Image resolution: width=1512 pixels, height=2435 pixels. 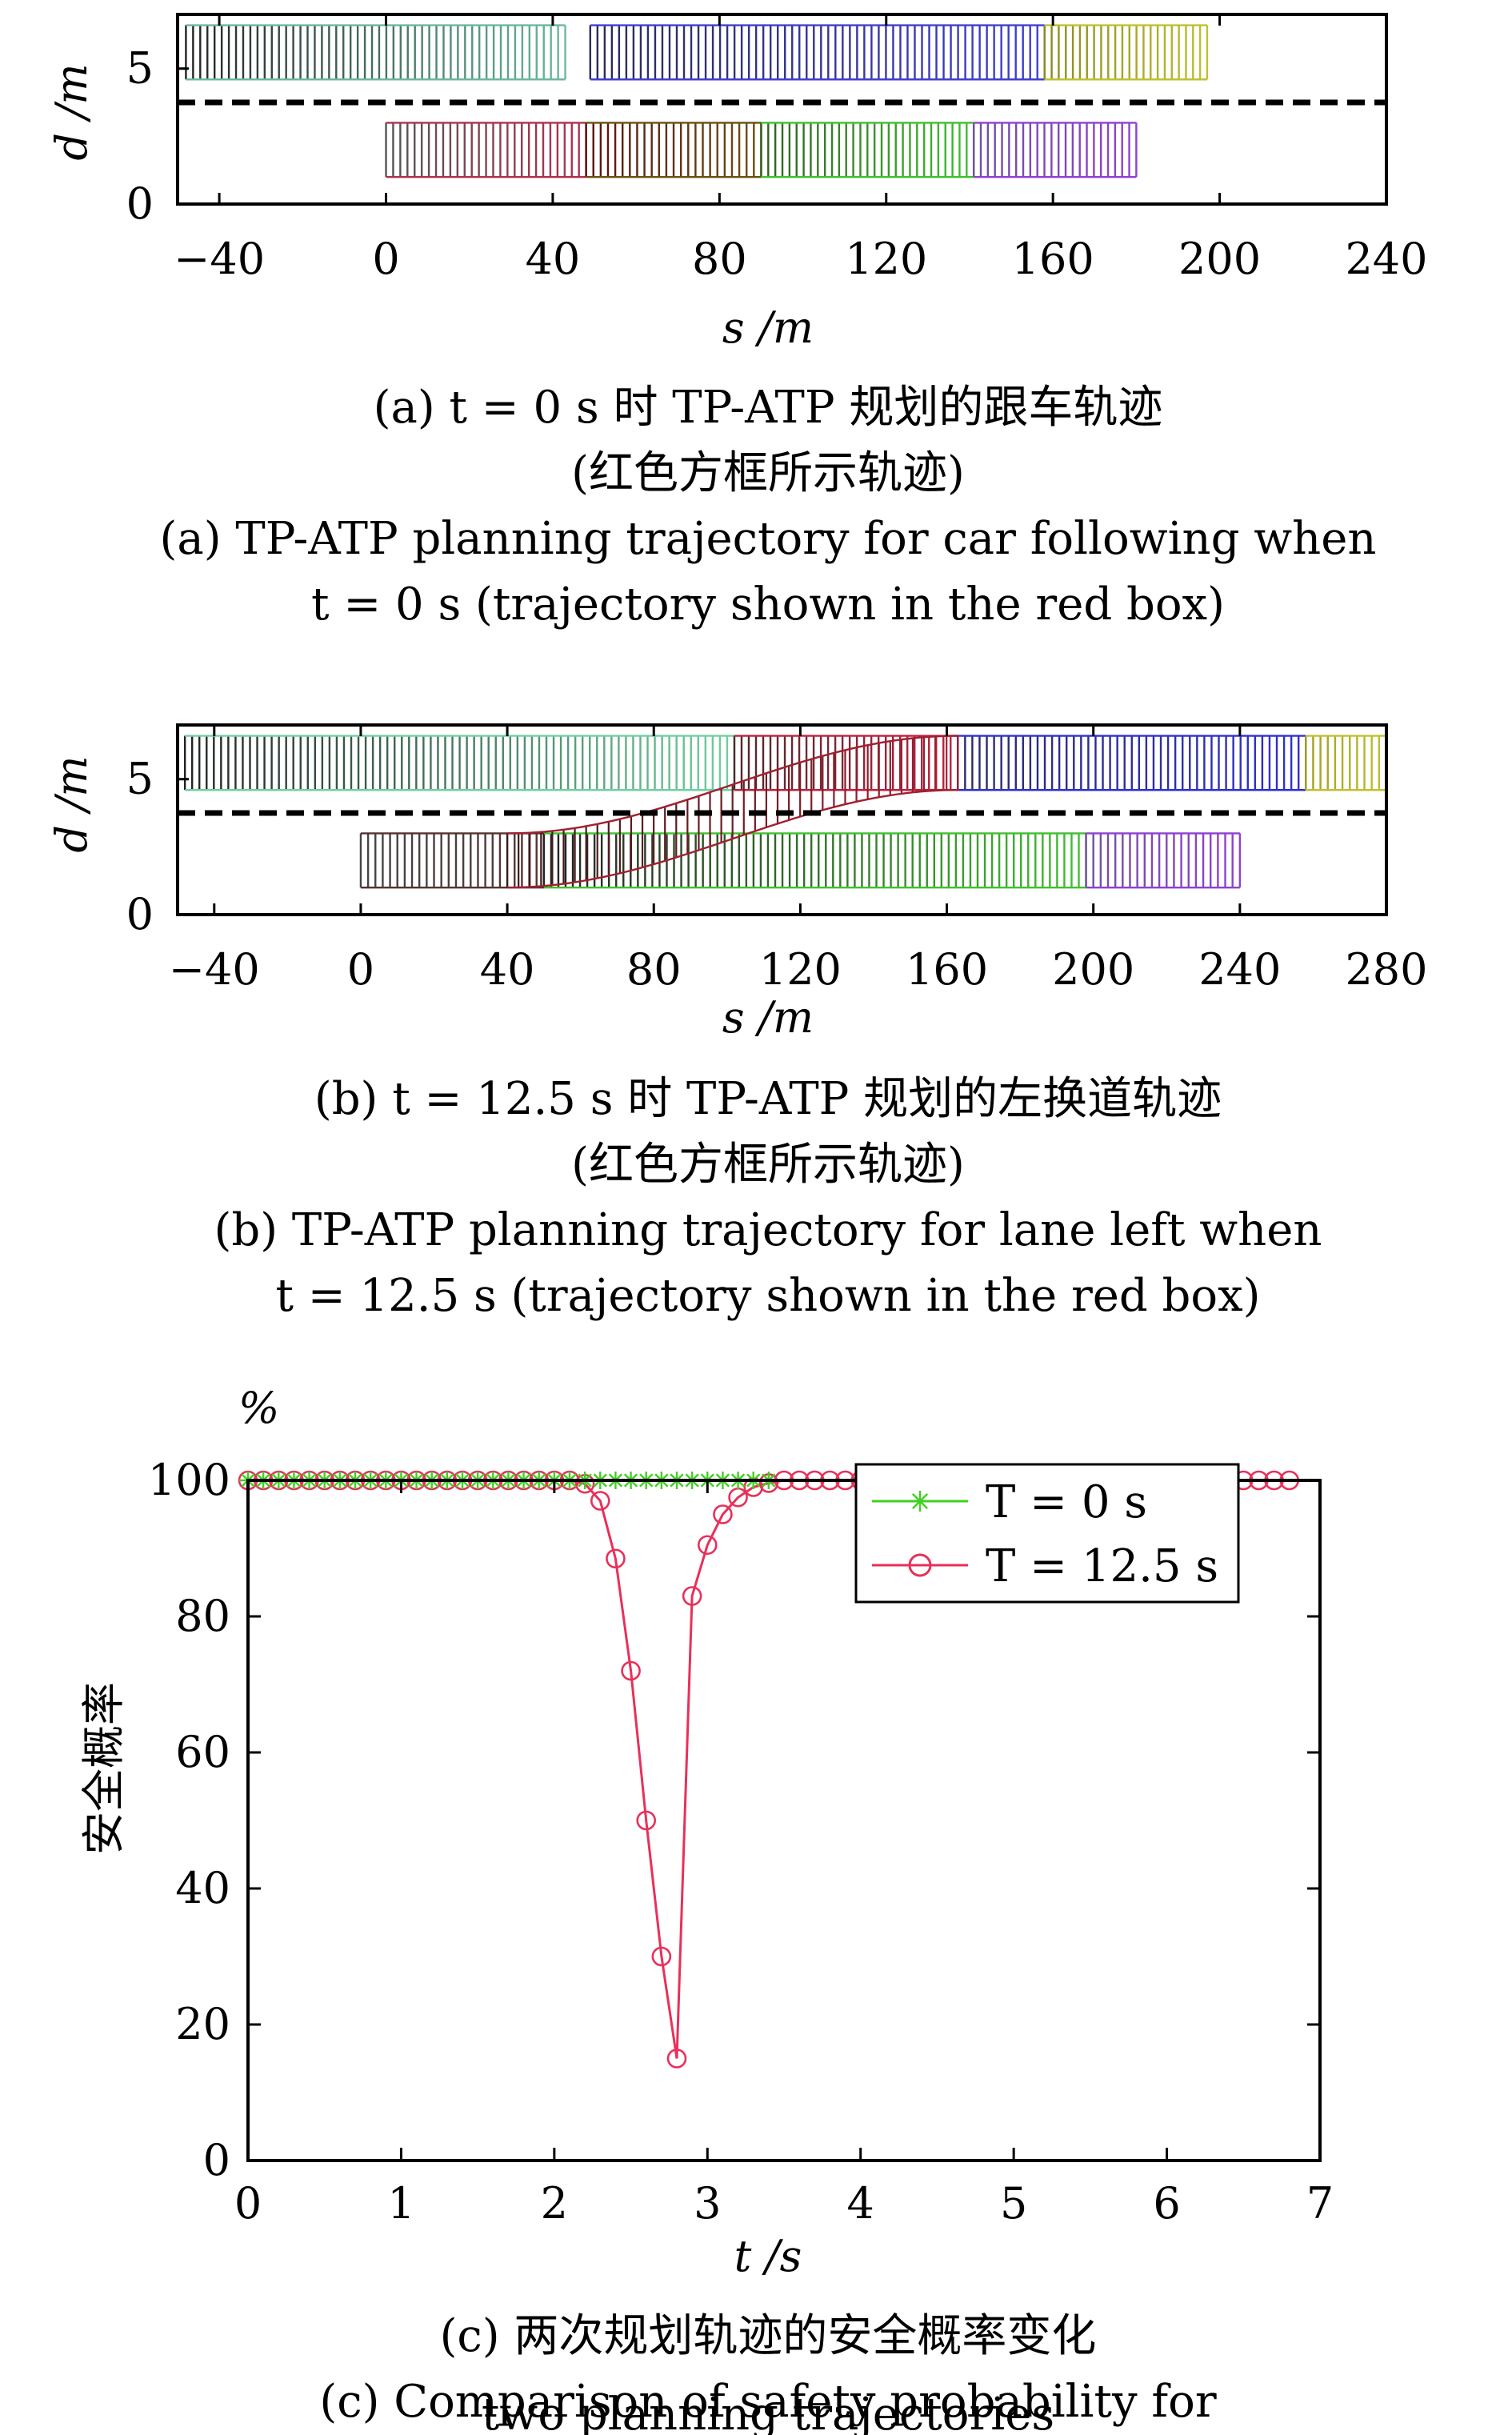 What do you see at coordinates (258, 1408) in the screenshot?
I see `unit-label-c: %` at bounding box center [258, 1408].